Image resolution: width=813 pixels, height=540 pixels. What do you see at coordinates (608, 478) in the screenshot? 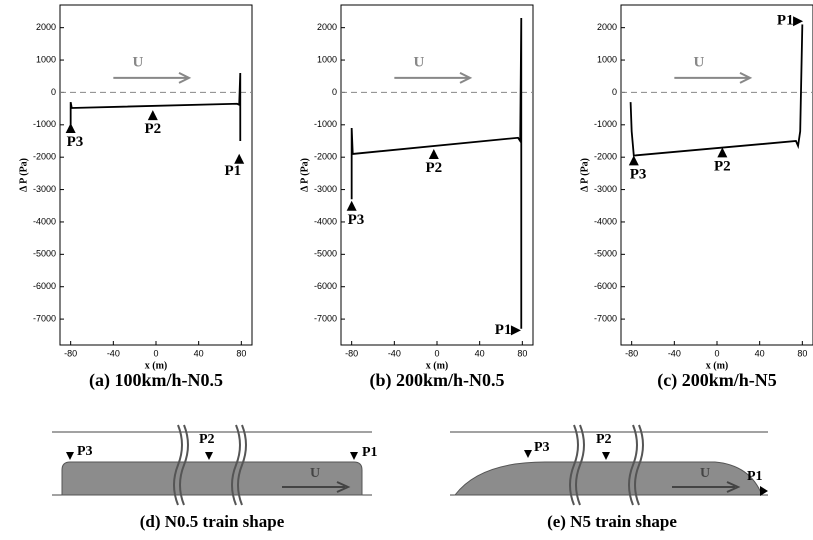
I see `train-body` at bounding box center [608, 478].